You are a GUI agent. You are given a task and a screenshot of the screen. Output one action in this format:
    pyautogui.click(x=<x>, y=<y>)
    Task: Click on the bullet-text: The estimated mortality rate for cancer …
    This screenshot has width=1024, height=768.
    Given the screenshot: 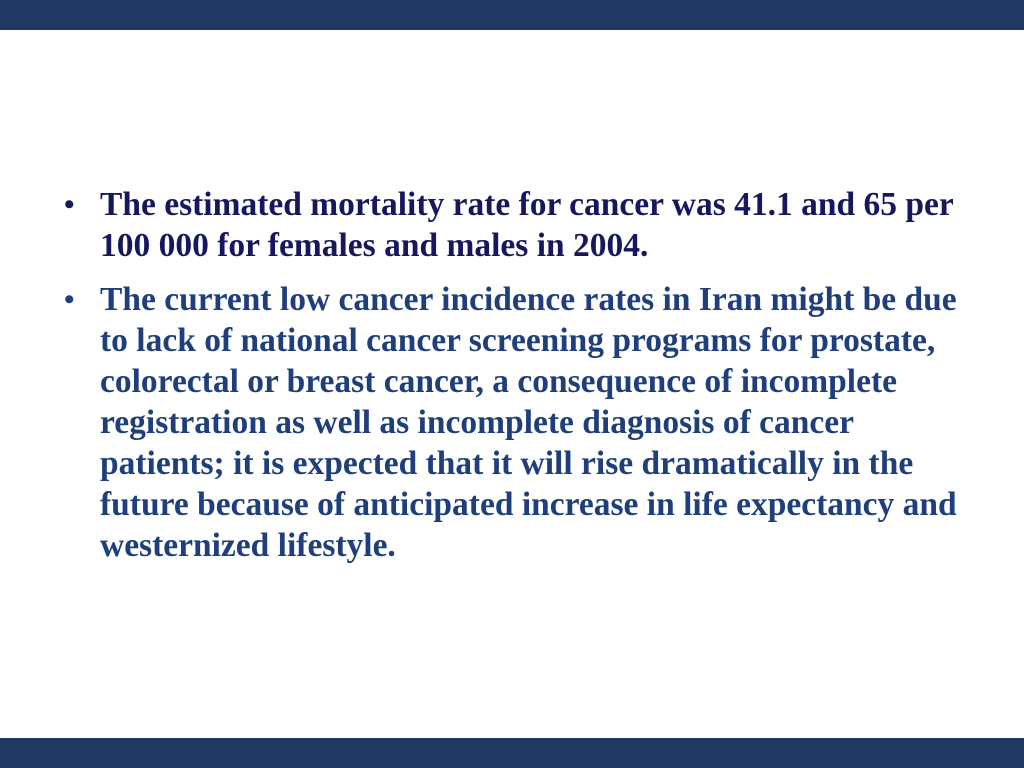 What is the action you would take?
    pyautogui.click(x=527, y=225)
    